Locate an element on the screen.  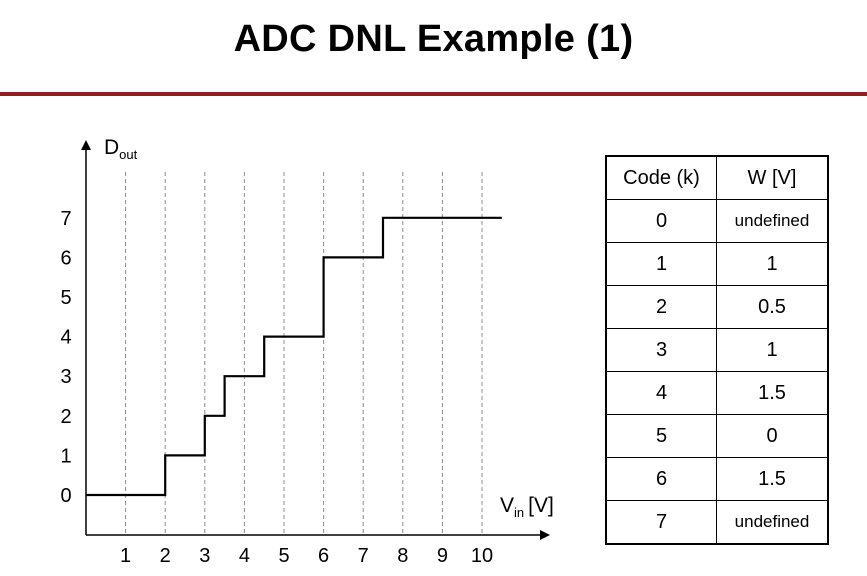
x-tick-label: 8 is located at coordinates (402, 556).